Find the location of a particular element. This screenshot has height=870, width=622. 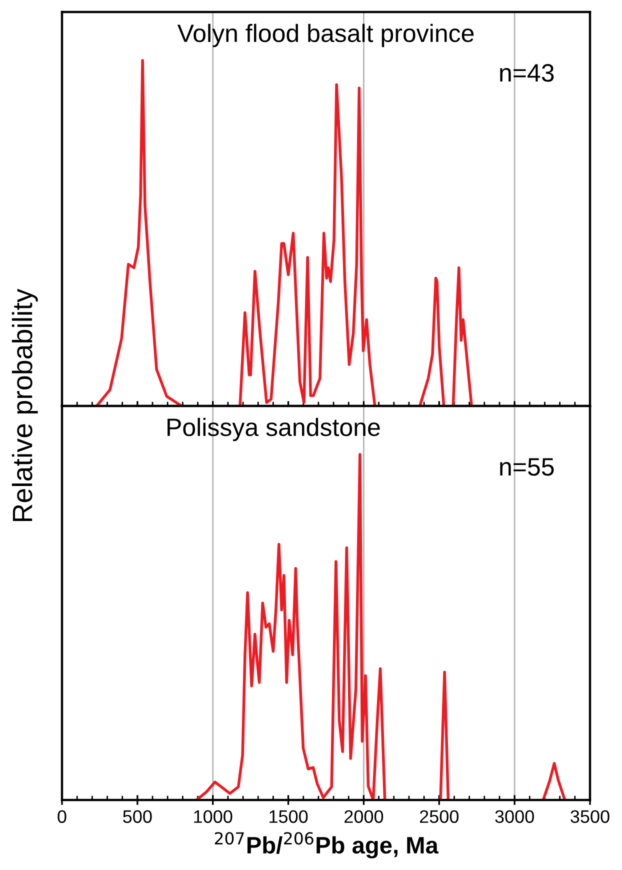

x-tick-label: 2500 is located at coordinates (439, 816).